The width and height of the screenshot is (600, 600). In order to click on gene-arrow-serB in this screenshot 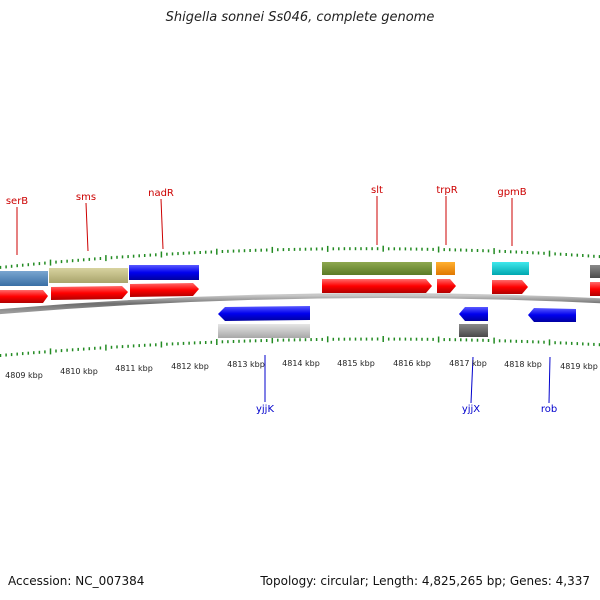, I will do `click(24, 296)`.